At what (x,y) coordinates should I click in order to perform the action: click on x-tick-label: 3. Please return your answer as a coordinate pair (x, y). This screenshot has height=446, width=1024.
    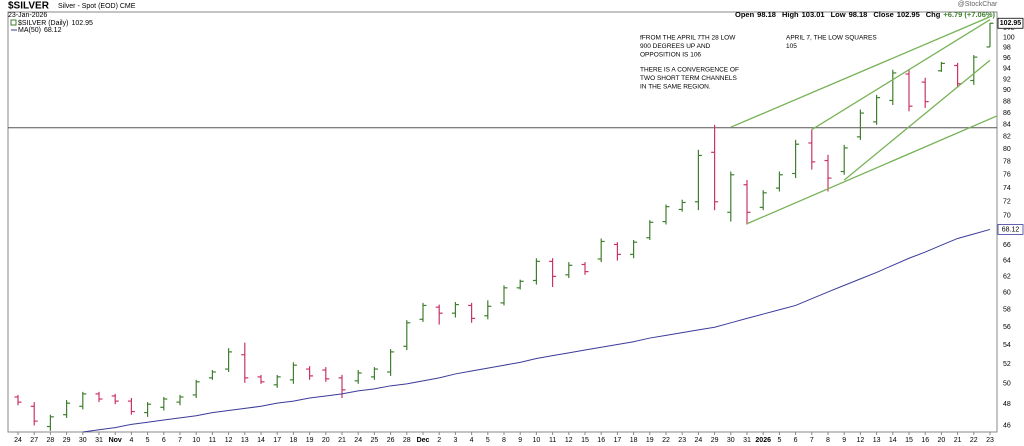
    Looking at the image, I should click on (455, 440).